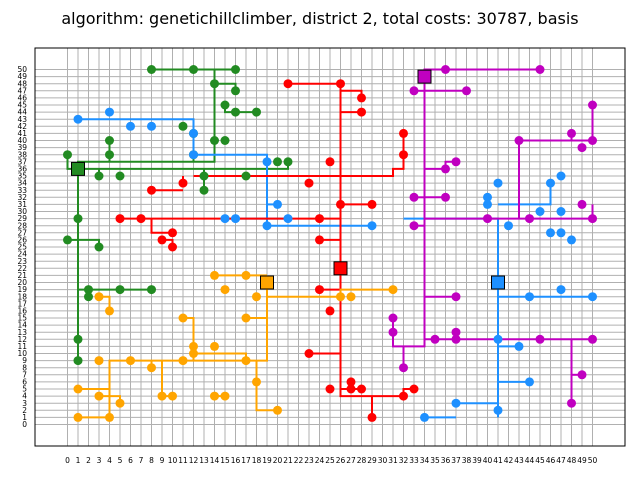  Describe the element at coordinates (425, 460) in the screenshot. I see `x-tick-label: 34` at that location.